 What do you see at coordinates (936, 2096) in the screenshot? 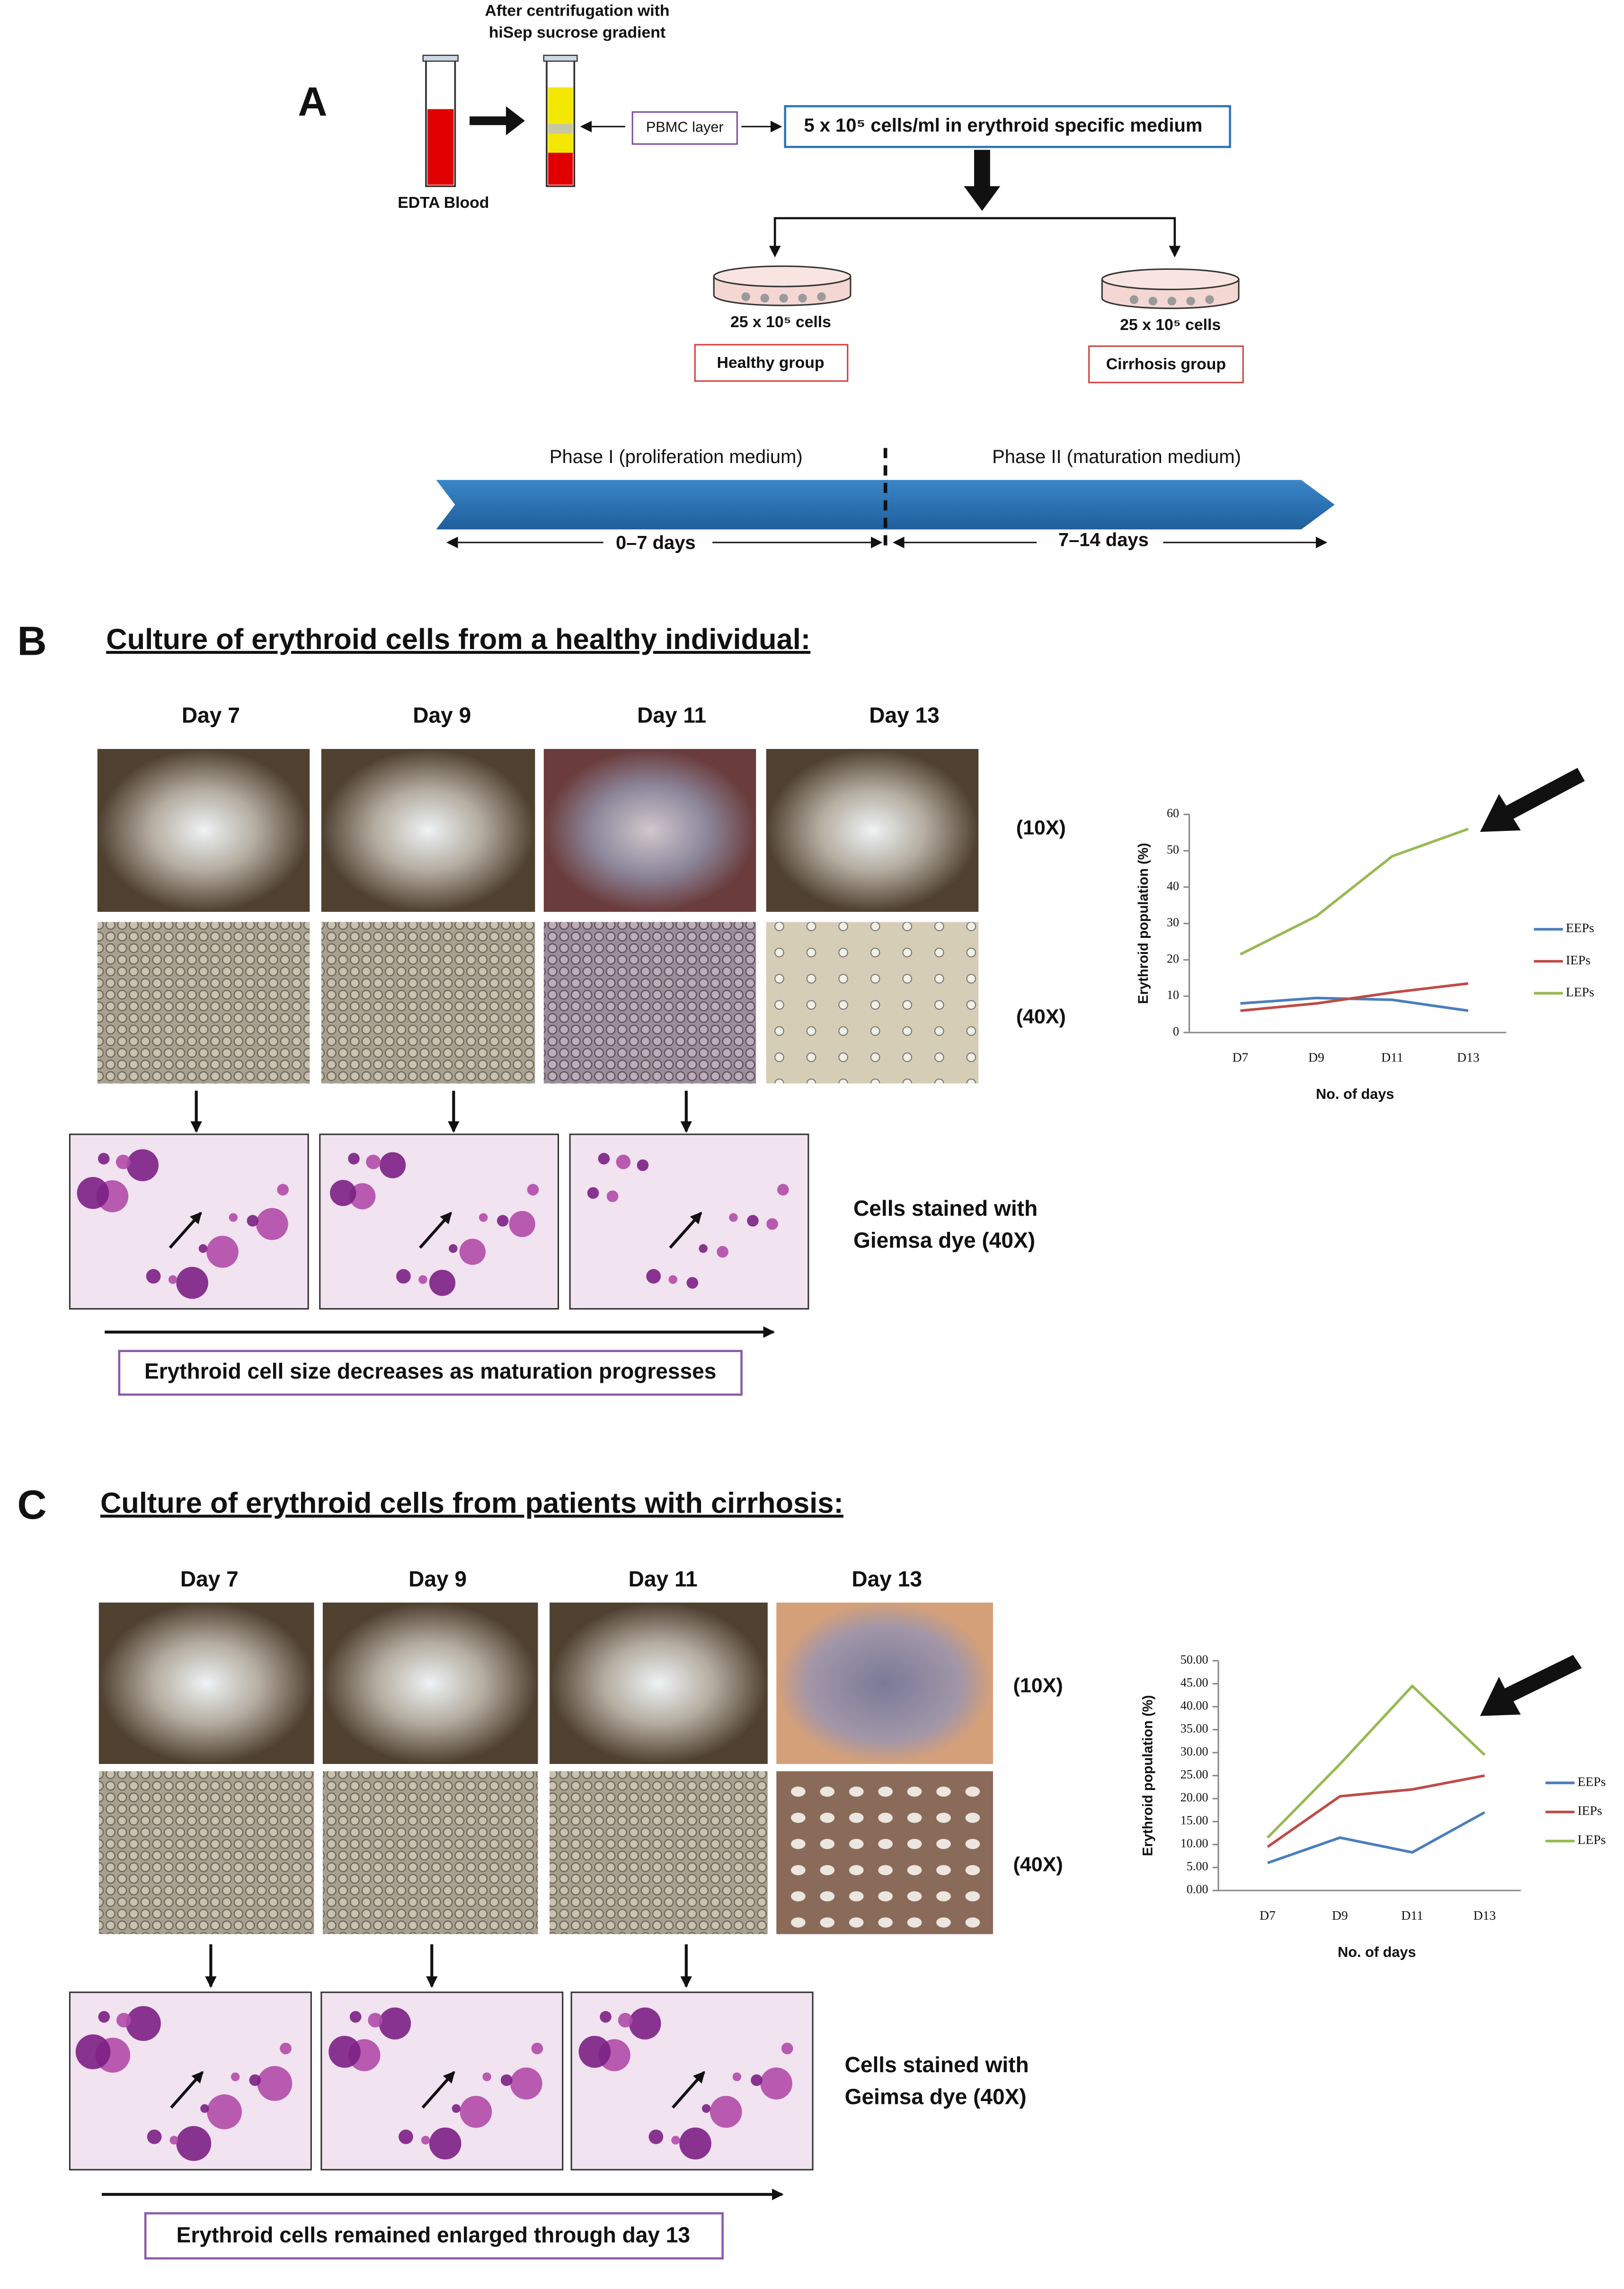
I see `stain-note: Geimsa dye (40X)` at bounding box center [936, 2096].